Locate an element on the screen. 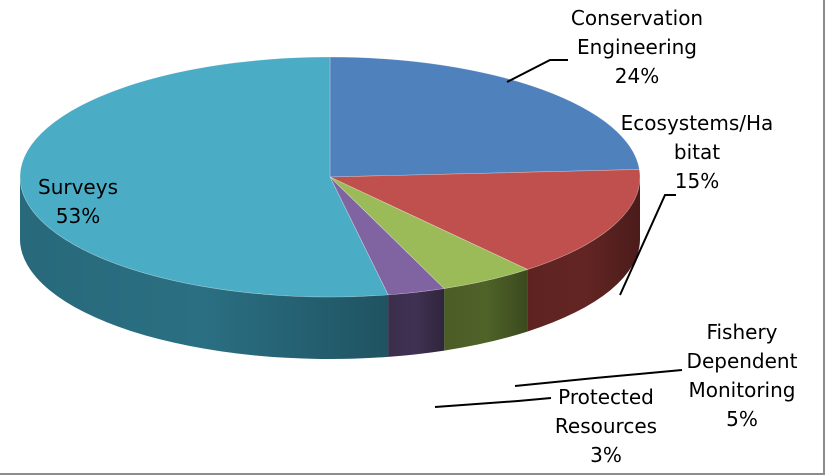 This screenshot has height=475, width=825. pie-side-shade-fishery-dependent-monitoring is located at coordinates (486, 310).